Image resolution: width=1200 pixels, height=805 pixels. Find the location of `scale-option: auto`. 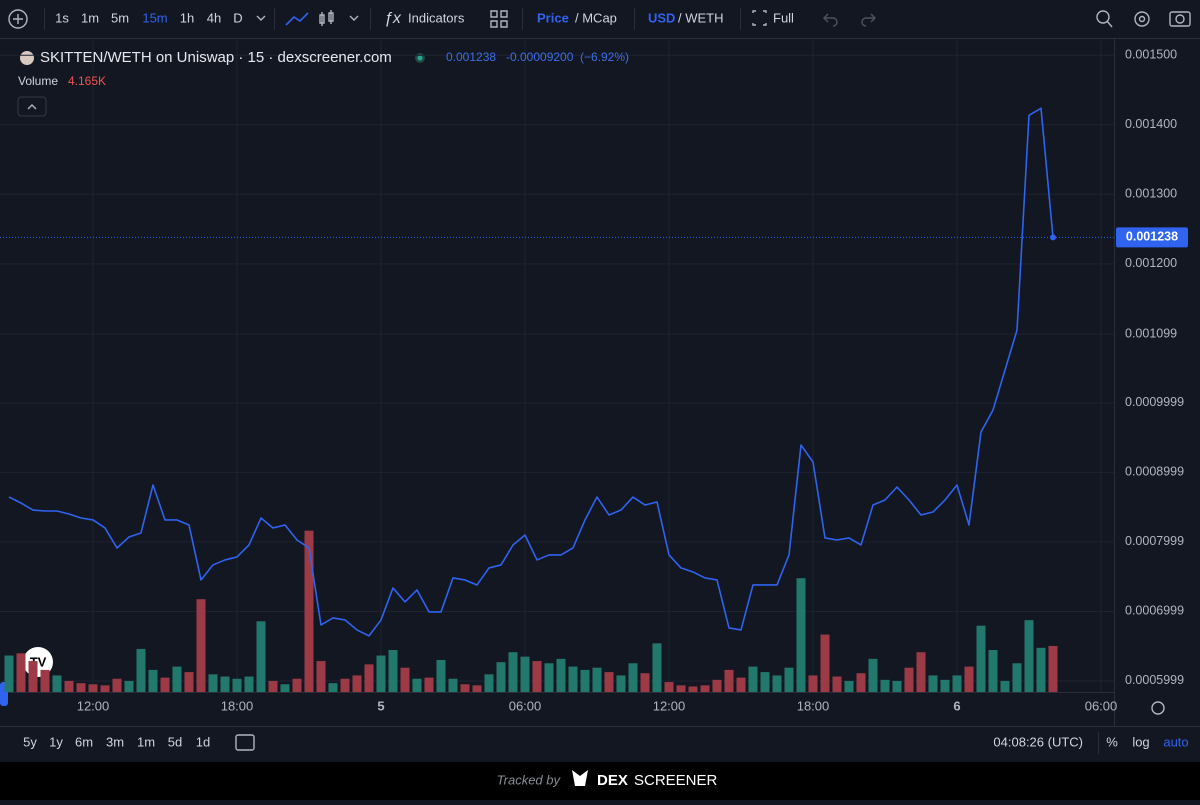

scale-option: auto is located at coordinates (1175, 741).